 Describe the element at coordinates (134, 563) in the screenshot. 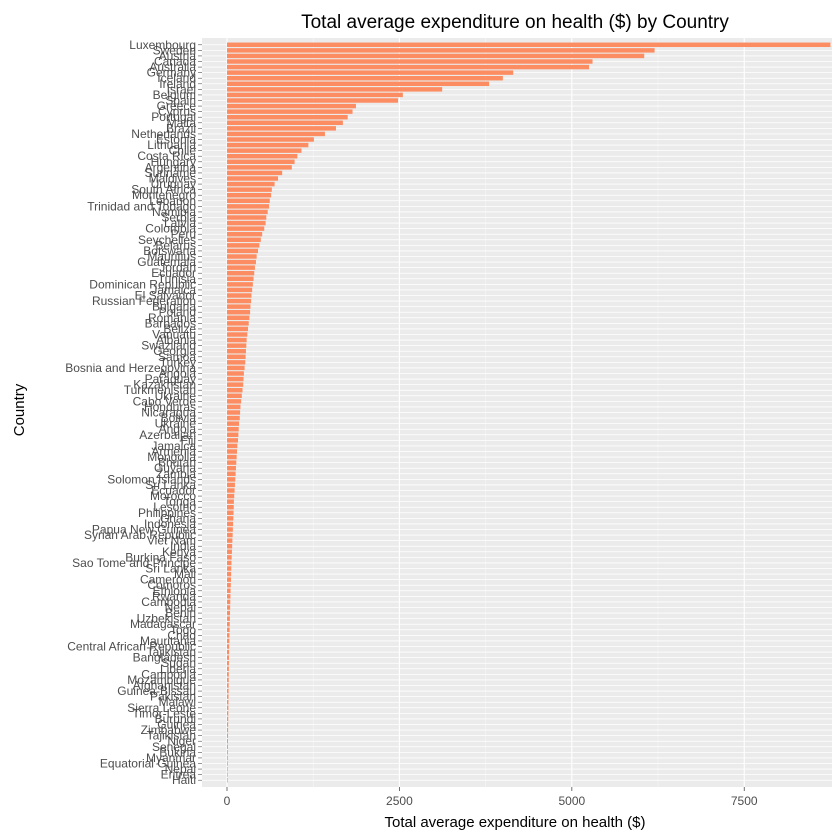

I see `y-tick-label: Sao Tome and Principe` at that location.